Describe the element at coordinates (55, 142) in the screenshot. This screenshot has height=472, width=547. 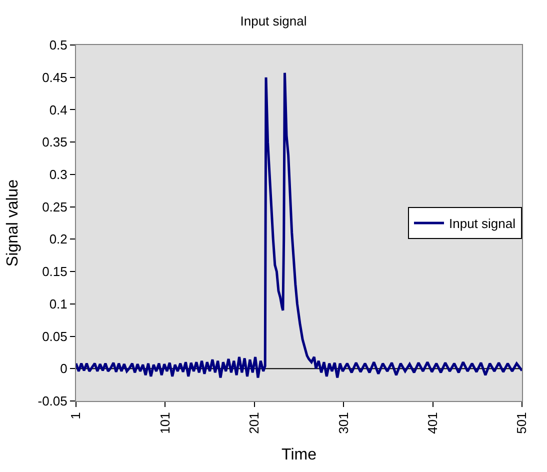
I see `y-tick-label: 0.35` at that location.